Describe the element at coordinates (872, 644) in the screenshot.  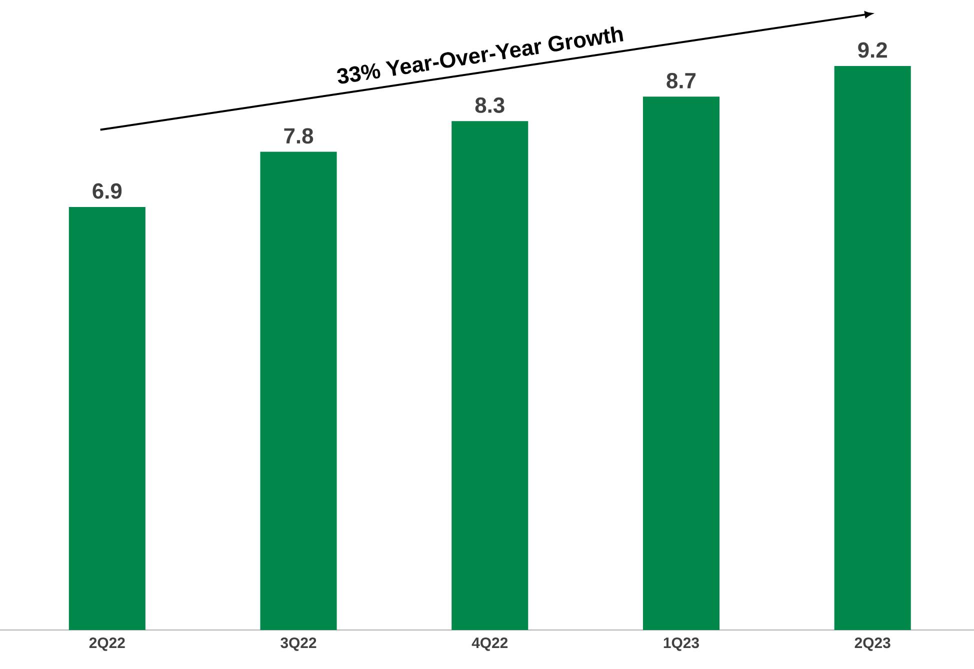
I see `x-tick-label: 2Q23` at that location.